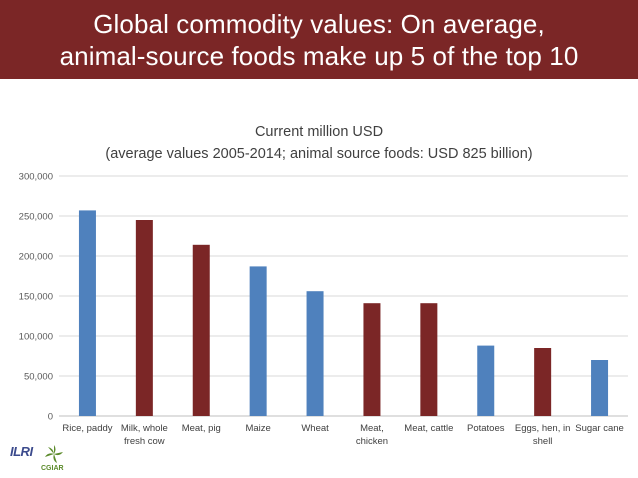  I want to click on y-tick-label: 50,000, so click(38, 377).